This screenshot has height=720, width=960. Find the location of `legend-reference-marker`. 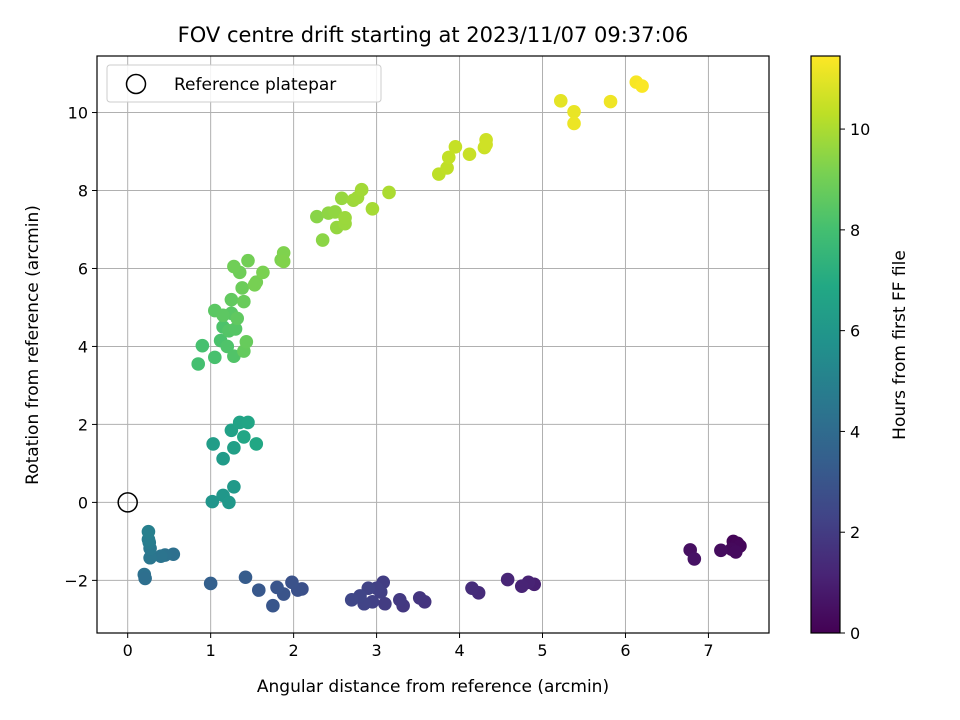

legend-reference-marker is located at coordinates (136, 84).